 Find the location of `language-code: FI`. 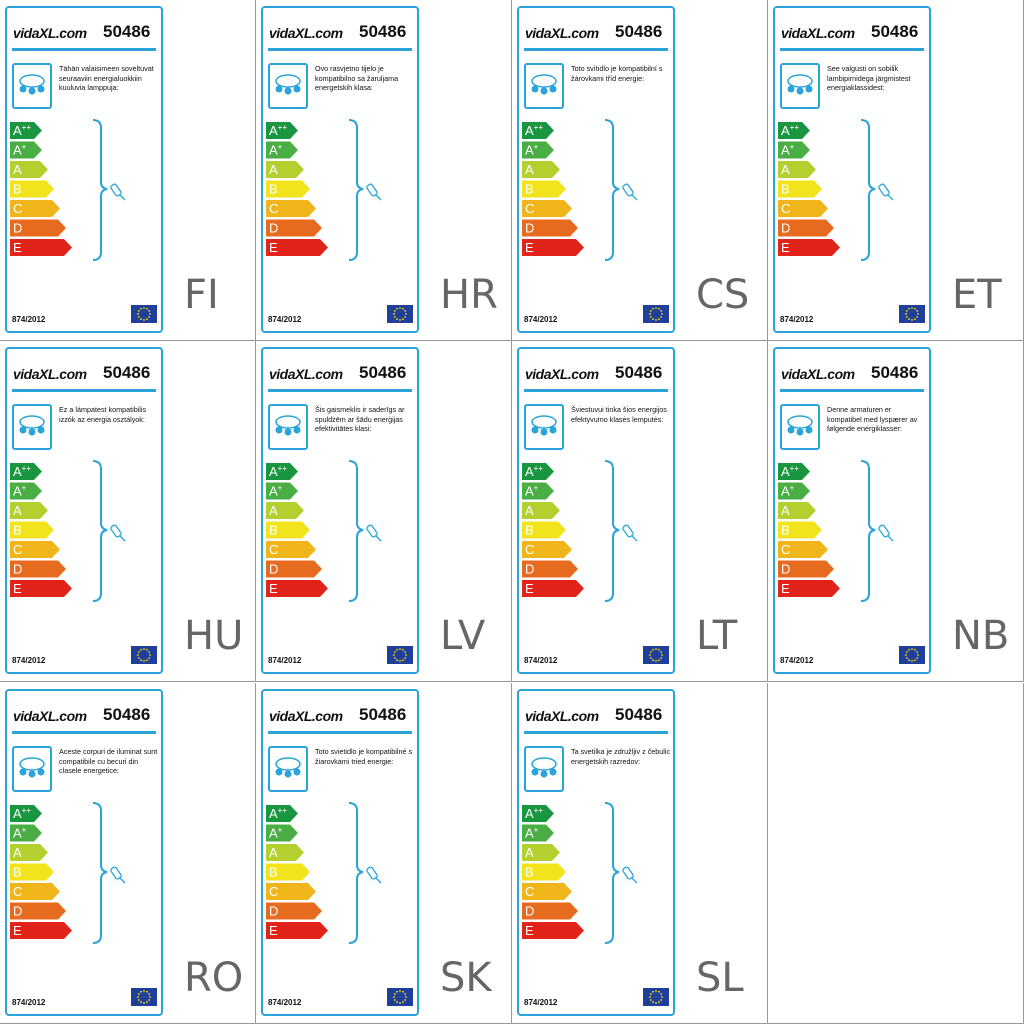

language-code: FI is located at coordinates (201, 295).